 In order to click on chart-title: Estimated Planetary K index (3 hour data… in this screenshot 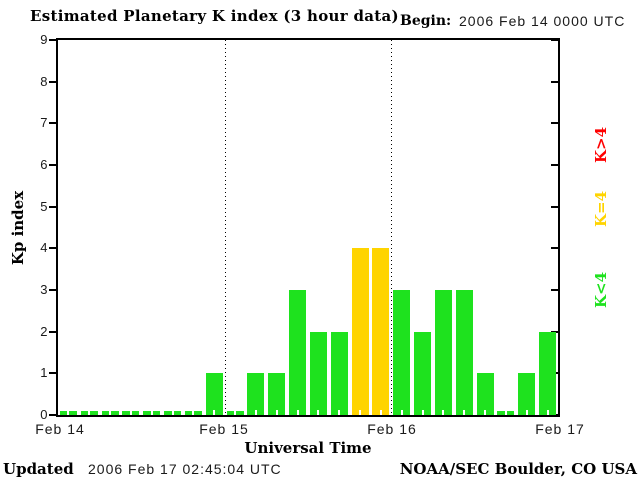, I will do `click(214, 16)`.